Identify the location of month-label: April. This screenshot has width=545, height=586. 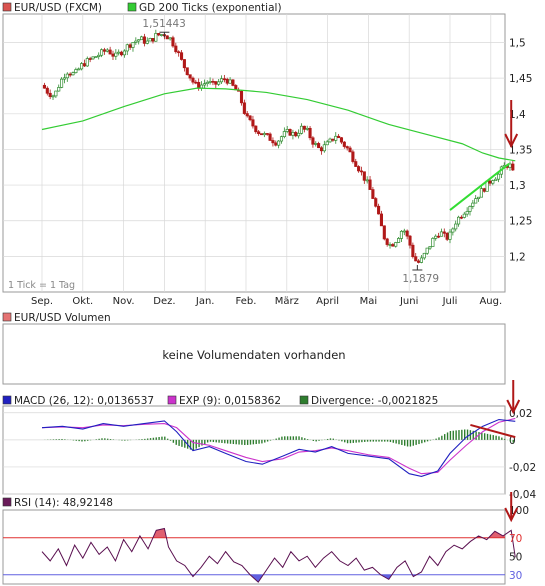
(327, 301).